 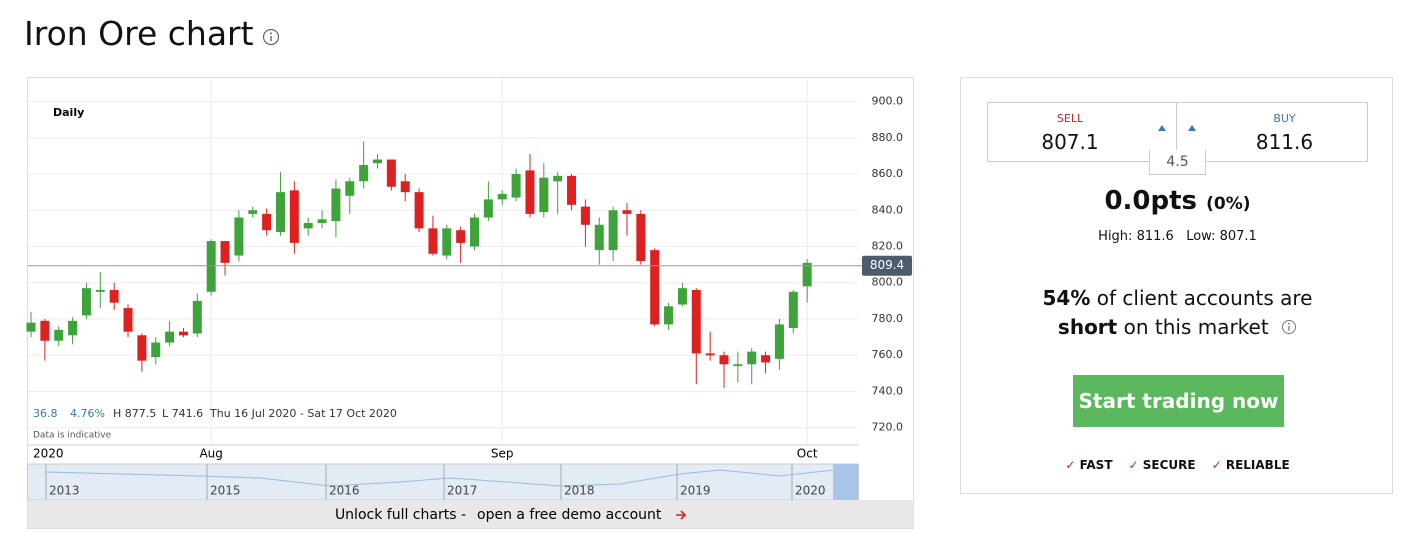 I want to click on x-tick-label: Oct, so click(x=807, y=454).